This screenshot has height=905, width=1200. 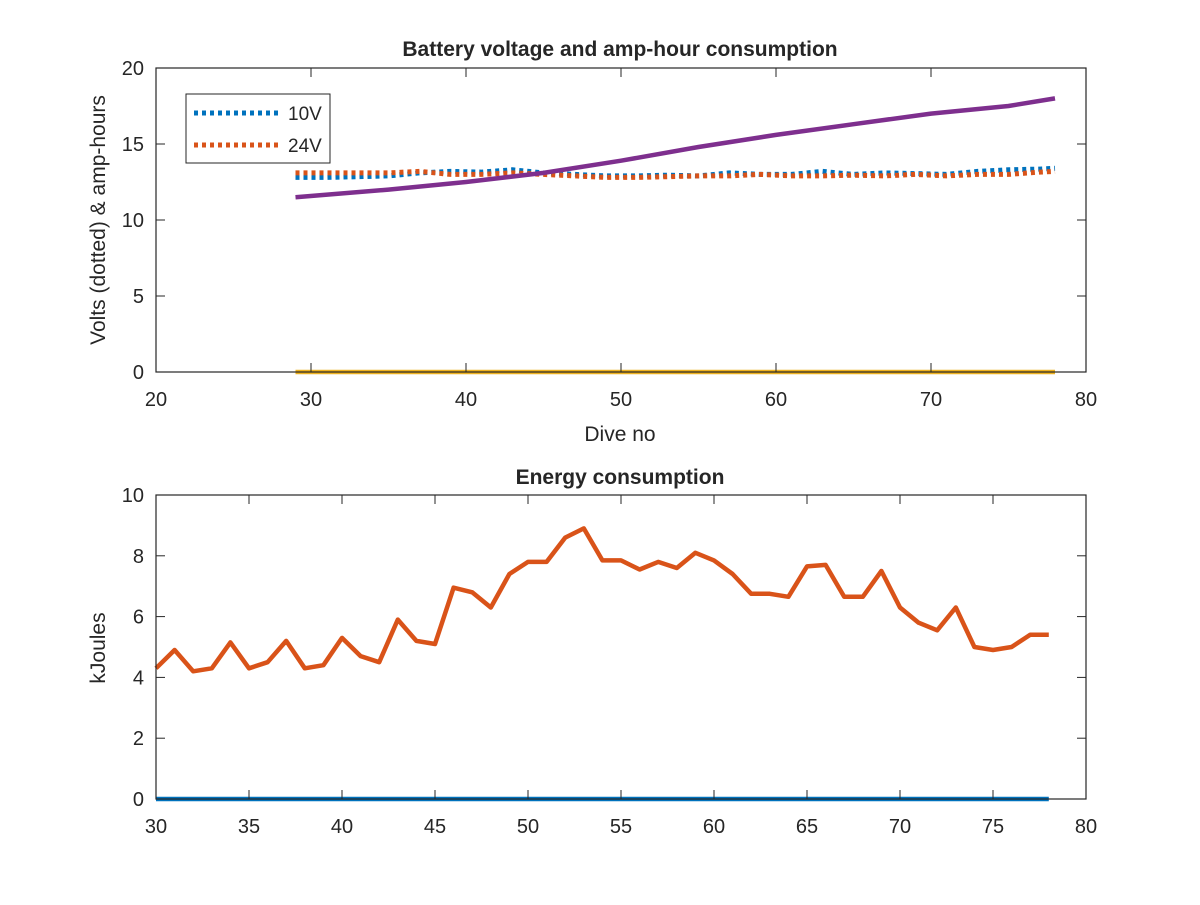 I want to click on voltage-y-tick-label: 10, so click(x=133, y=221).